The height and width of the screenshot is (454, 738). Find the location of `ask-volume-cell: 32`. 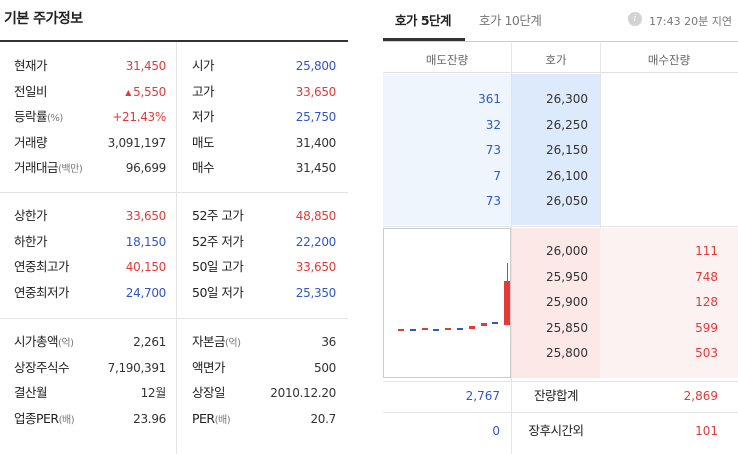

ask-volume-cell: 32 is located at coordinates (493, 124).